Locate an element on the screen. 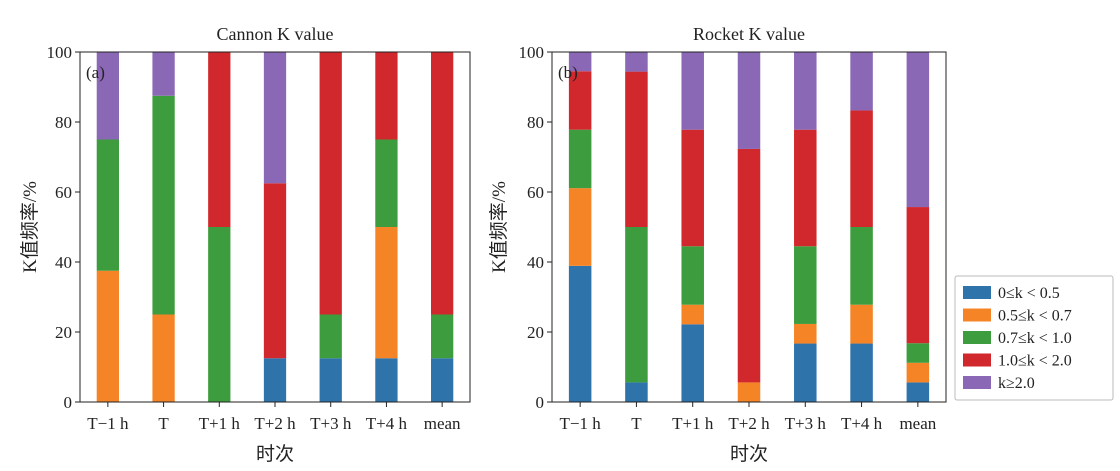 This screenshot has width=1120, height=471. panel-label: (b) is located at coordinates (568, 72).